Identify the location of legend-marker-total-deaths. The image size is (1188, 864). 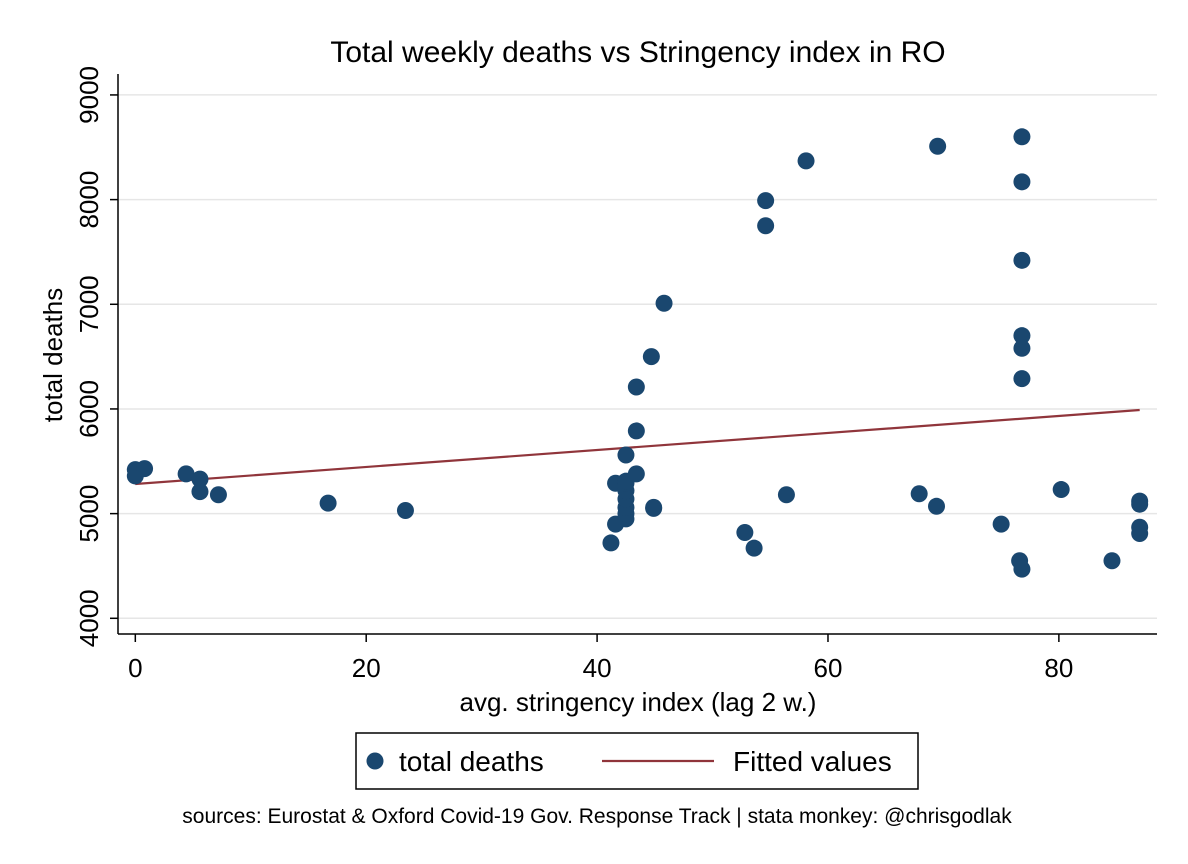
(375, 761).